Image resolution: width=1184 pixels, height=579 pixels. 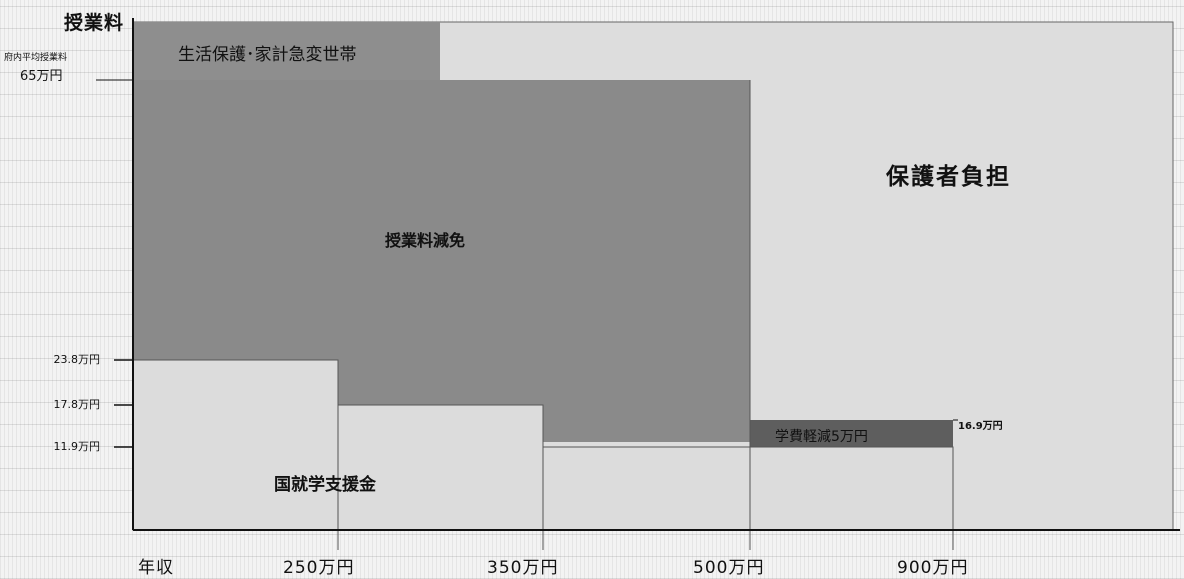 What do you see at coordinates (933, 568) in the screenshot?
I see `x-tick-label-900: 900万円` at bounding box center [933, 568].